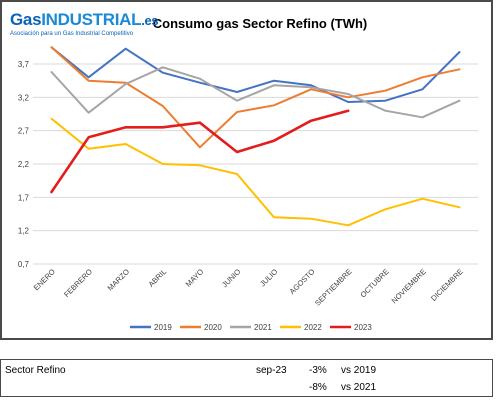 This screenshot has width=497, height=400. What do you see at coordinates (363, 327) in the screenshot?
I see `legend-label-2023: 2023` at bounding box center [363, 327].